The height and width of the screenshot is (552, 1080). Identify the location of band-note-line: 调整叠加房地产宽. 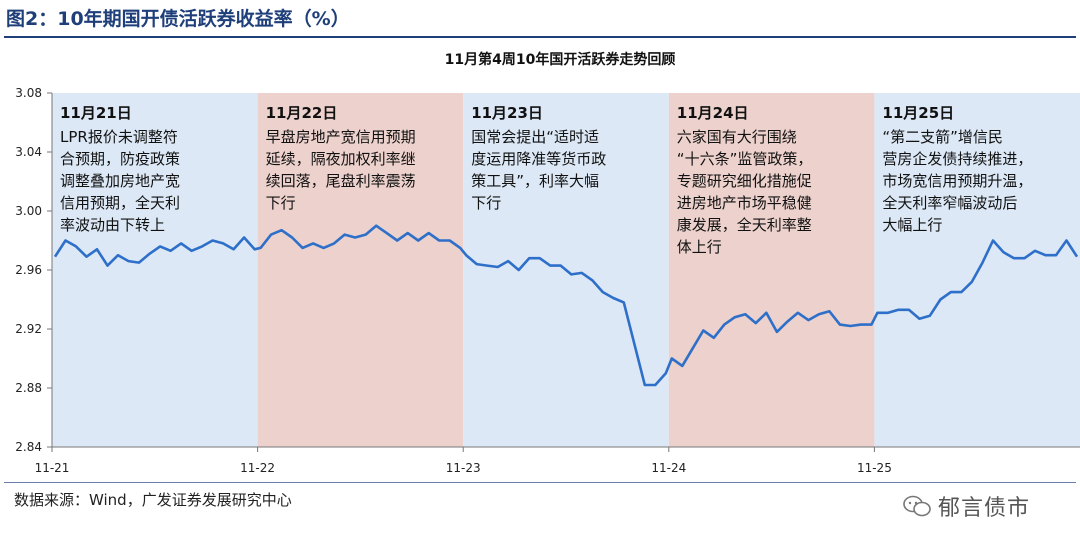
(120, 181).